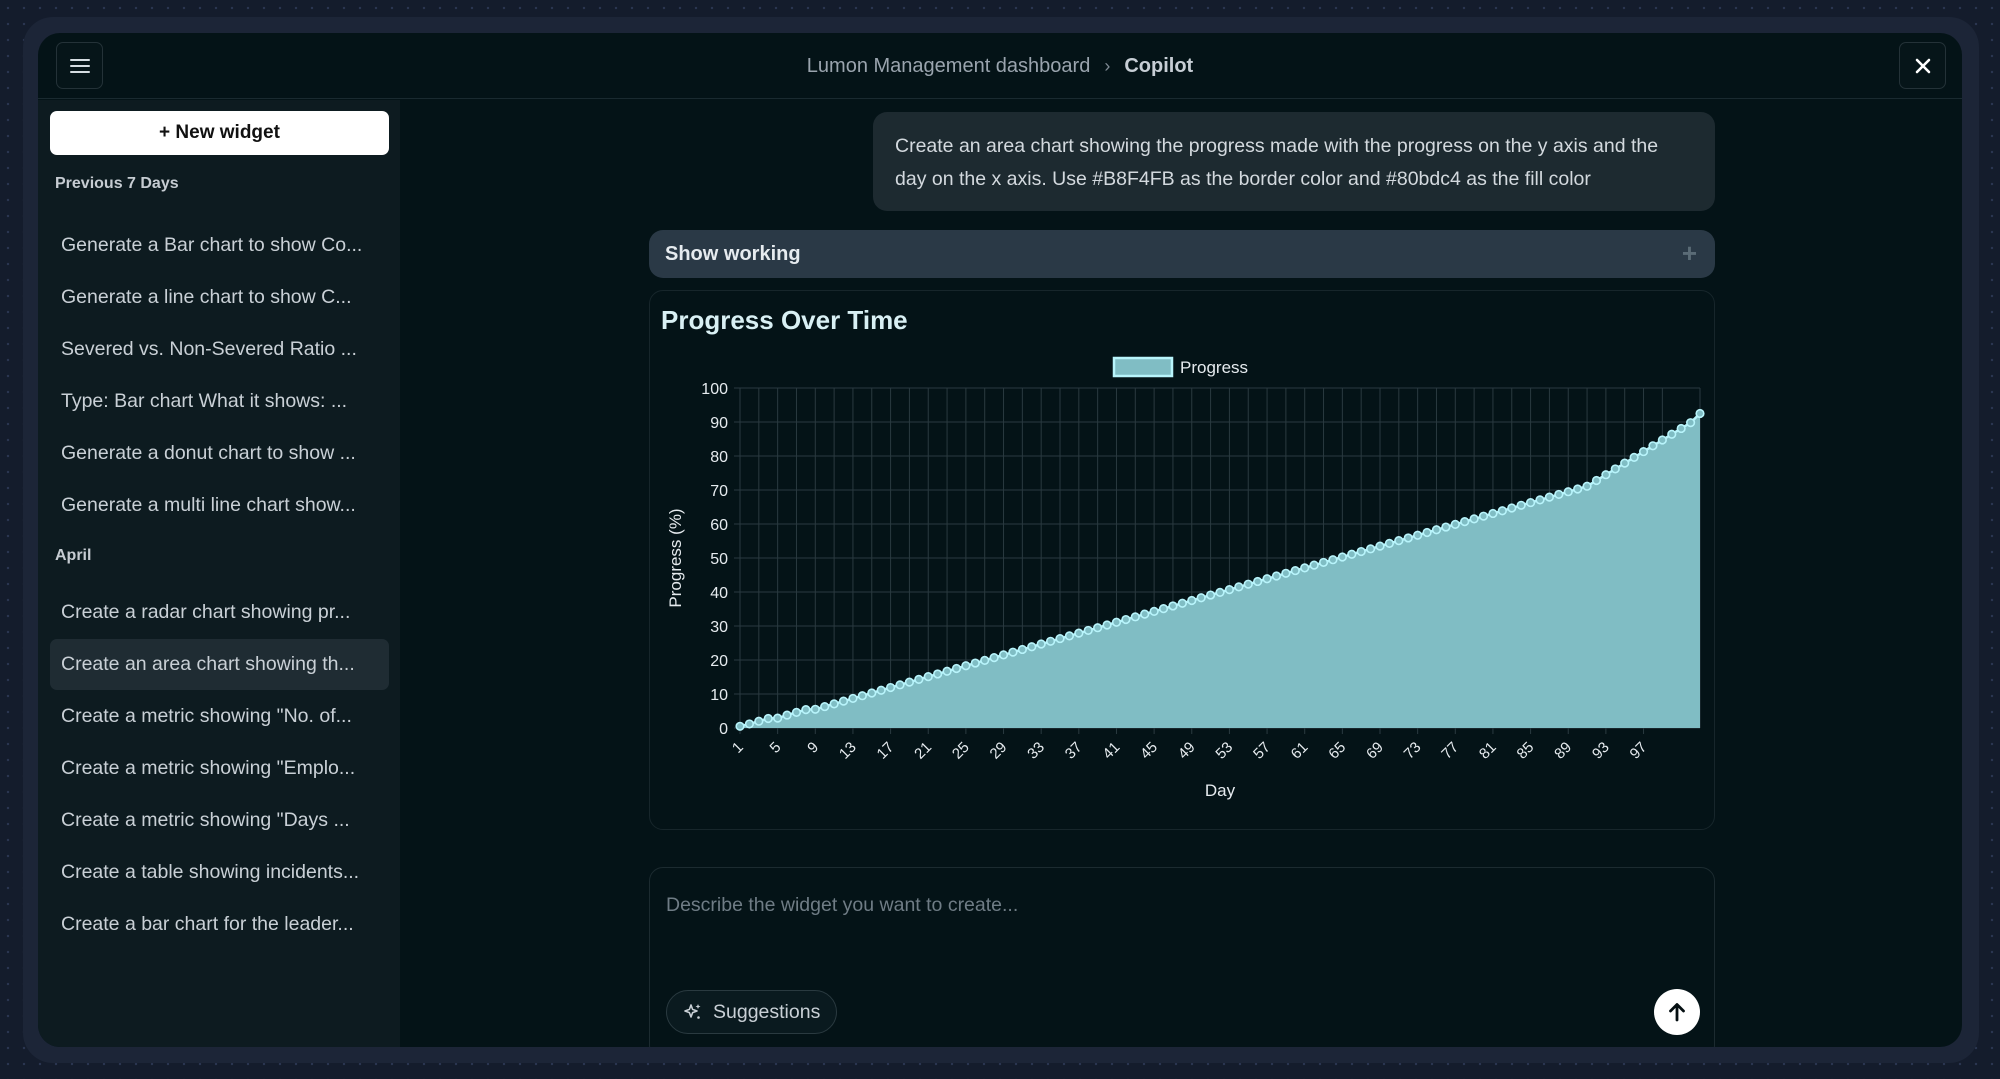  I want to click on y-tick-label: 60, so click(719, 525).